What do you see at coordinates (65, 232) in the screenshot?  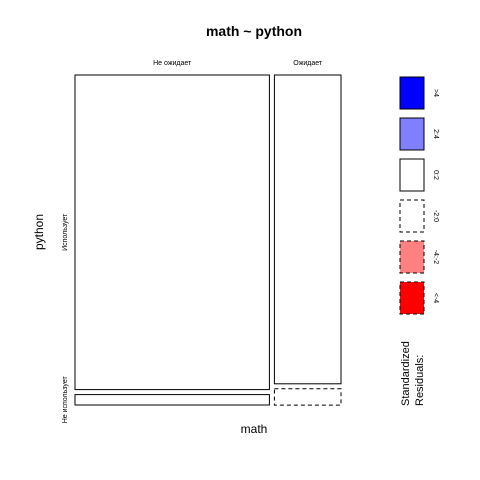 I see `y-level-label: Использует` at bounding box center [65, 232].